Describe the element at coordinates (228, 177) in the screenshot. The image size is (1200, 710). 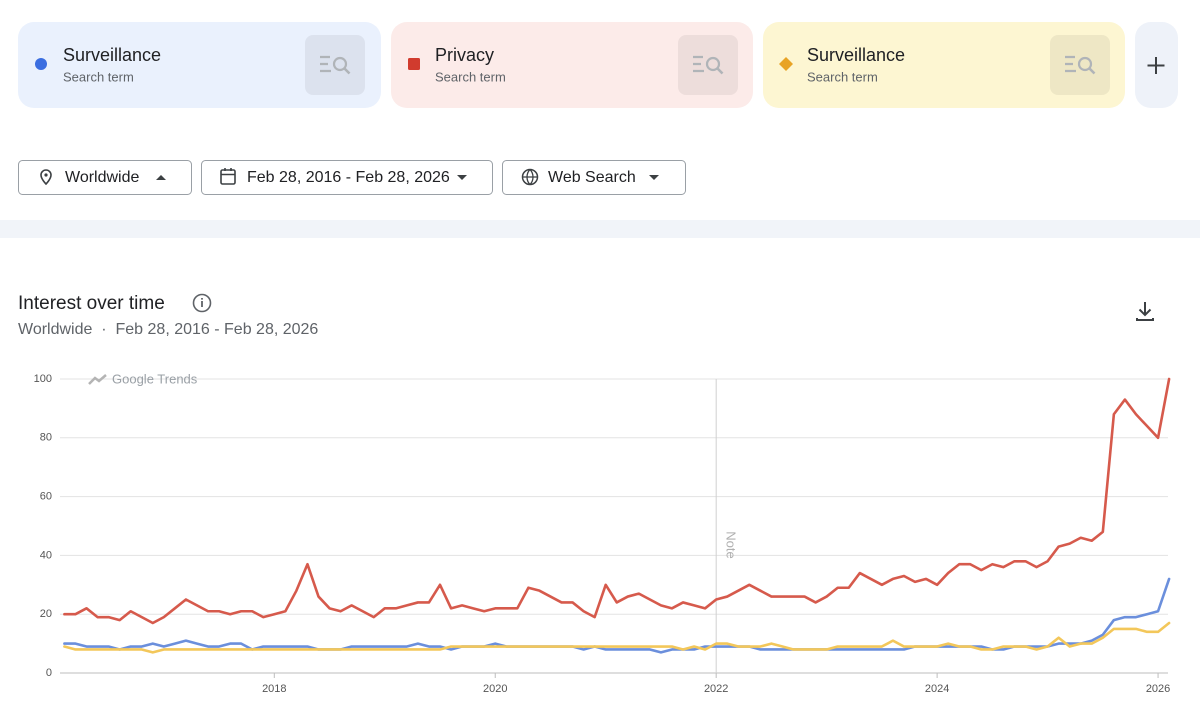
I see `calendar-icon` at that location.